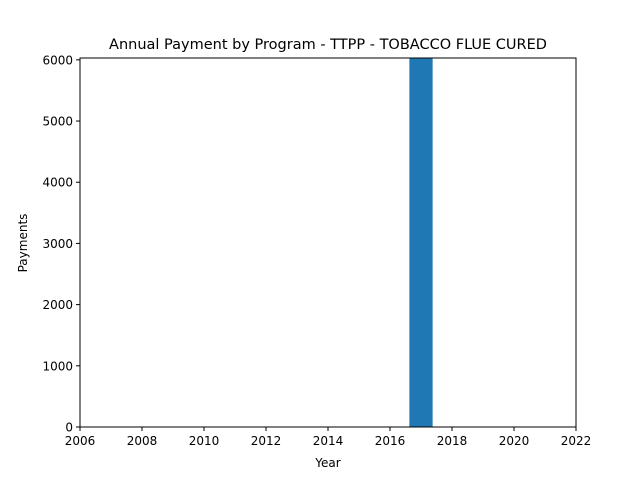 Image resolution: width=640 pixels, height=480 pixels. What do you see at coordinates (514, 441) in the screenshot?
I see `x-tick-label: 2020` at bounding box center [514, 441].